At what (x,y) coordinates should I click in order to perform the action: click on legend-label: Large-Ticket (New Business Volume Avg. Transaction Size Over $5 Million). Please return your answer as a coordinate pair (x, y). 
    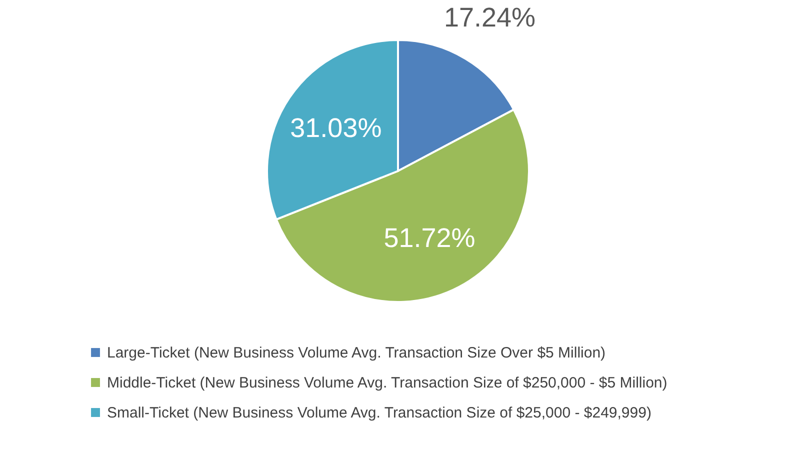
    Looking at the image, I should click on (356, 353).